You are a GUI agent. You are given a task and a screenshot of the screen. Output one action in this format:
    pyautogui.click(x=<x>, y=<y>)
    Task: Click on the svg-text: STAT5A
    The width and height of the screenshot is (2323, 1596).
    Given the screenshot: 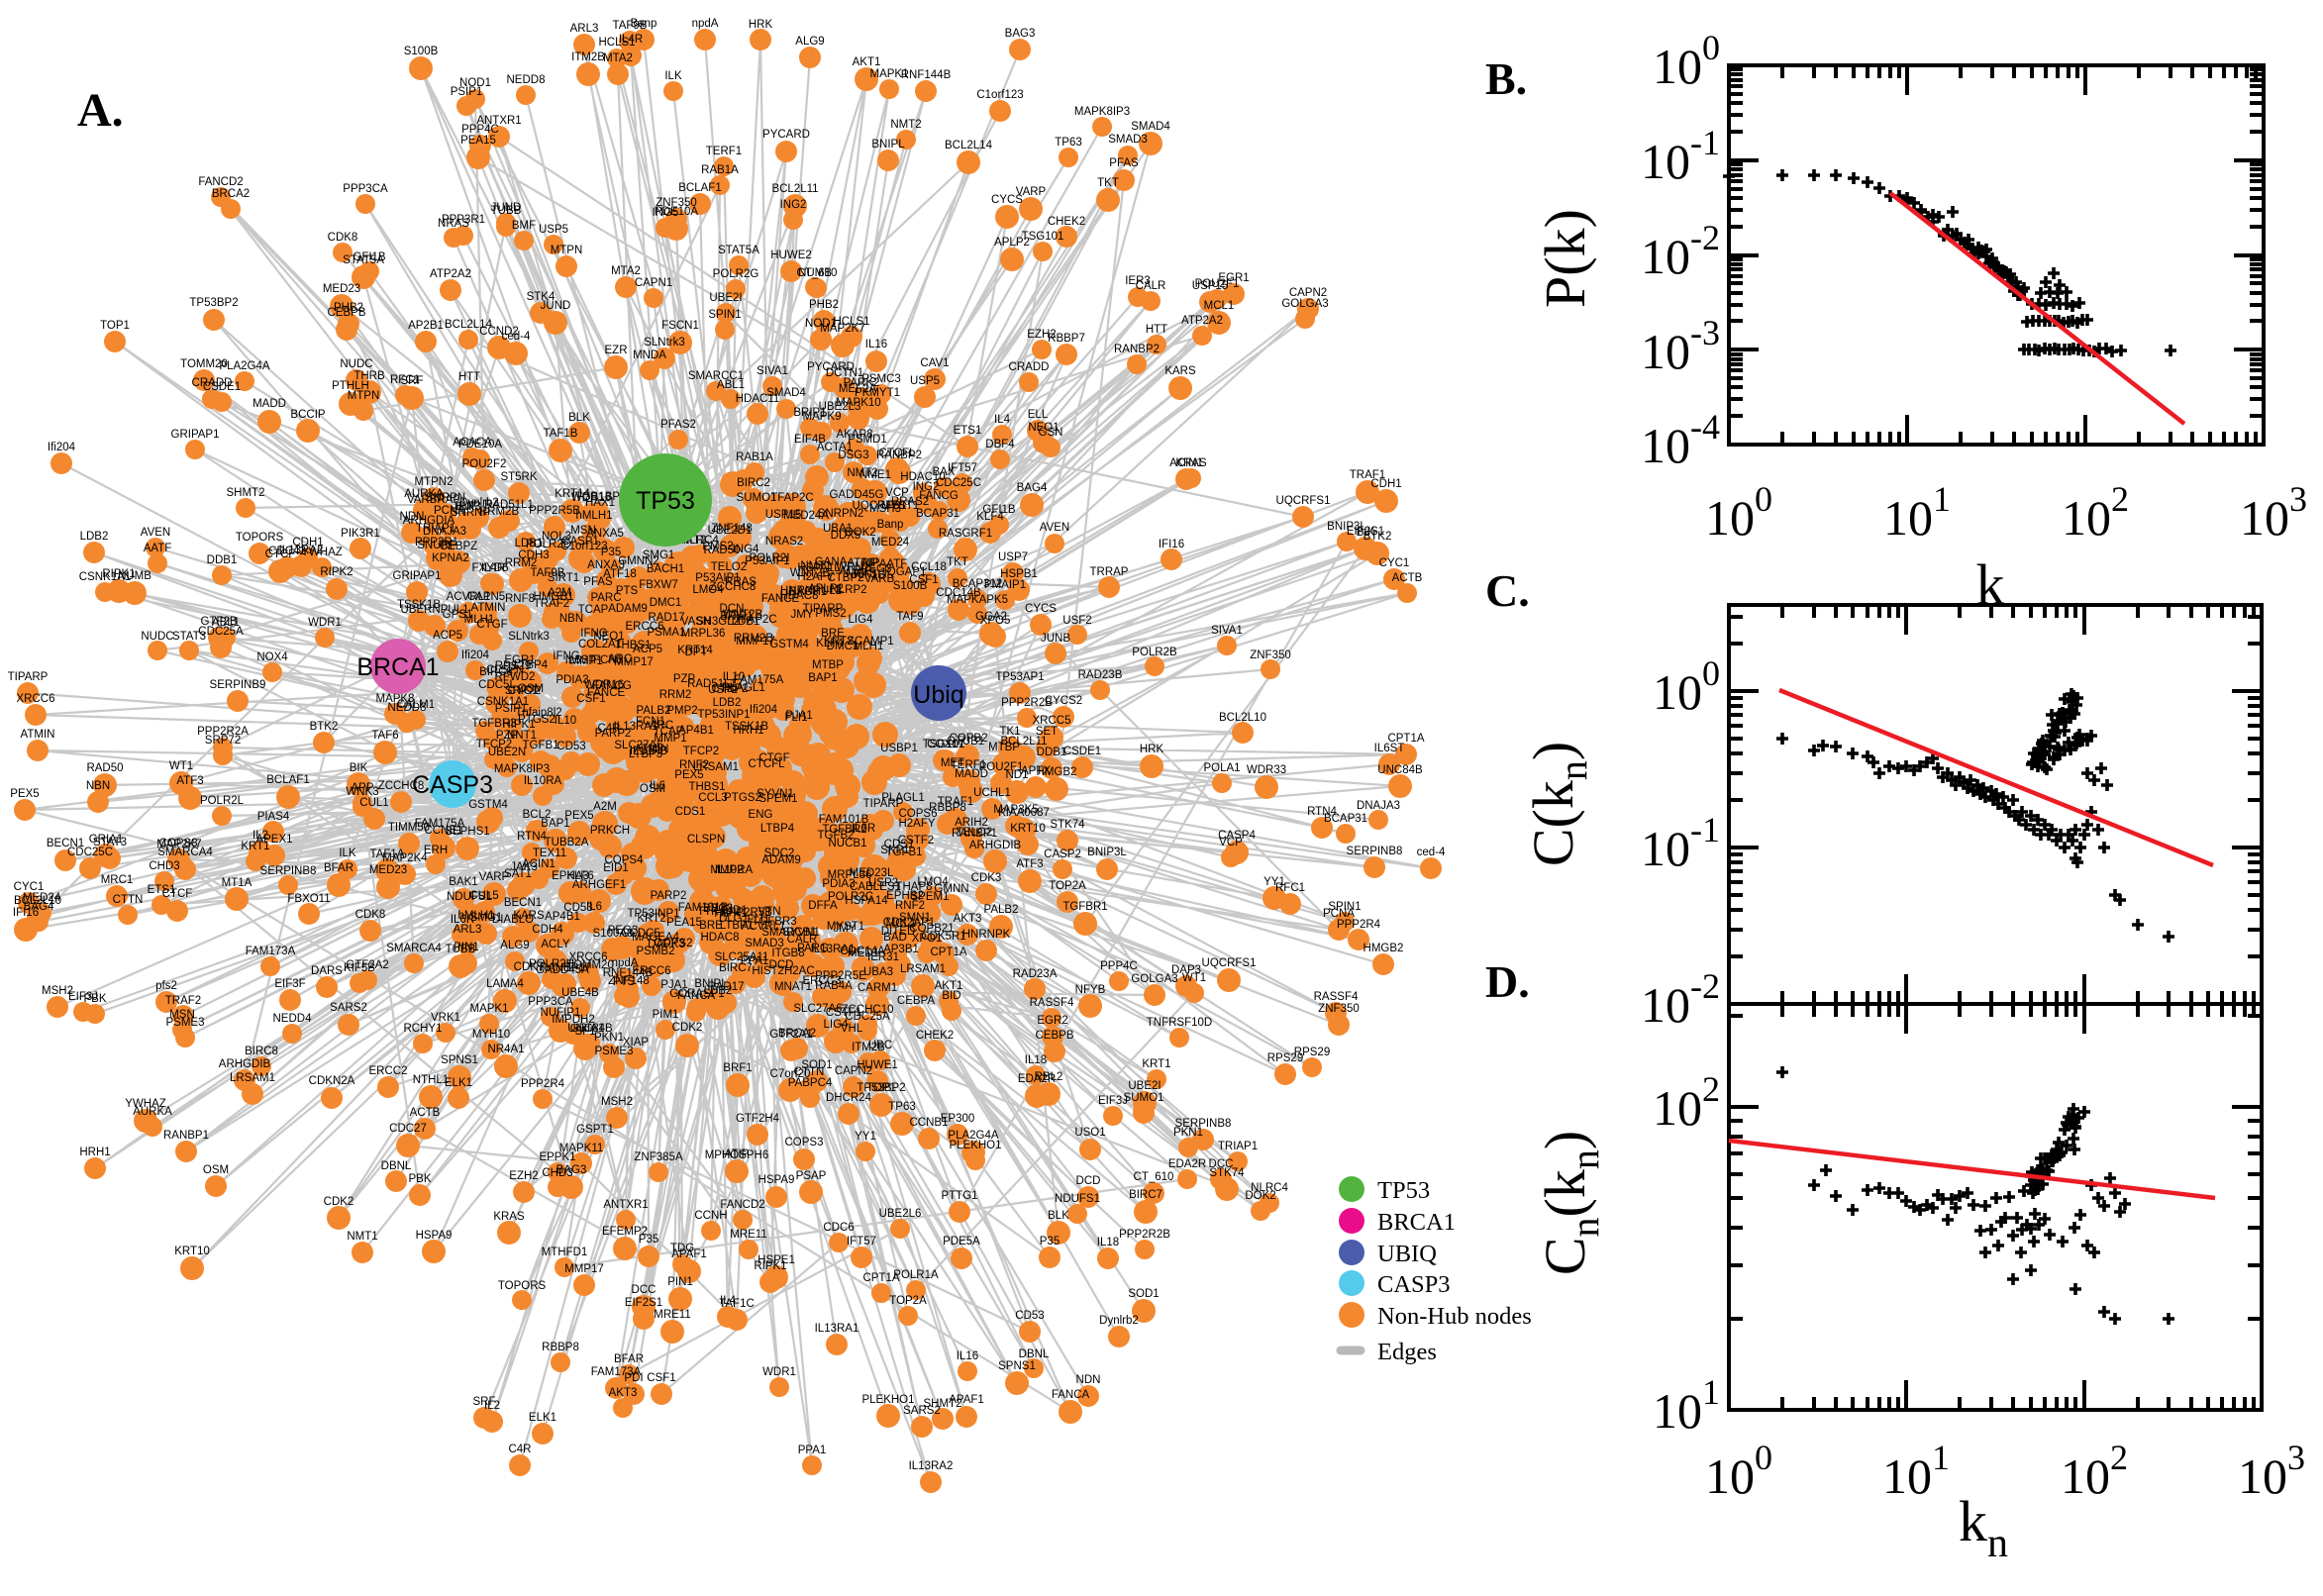 What is the action you would take?
    pyautogui.click(x=738, y=250)
    